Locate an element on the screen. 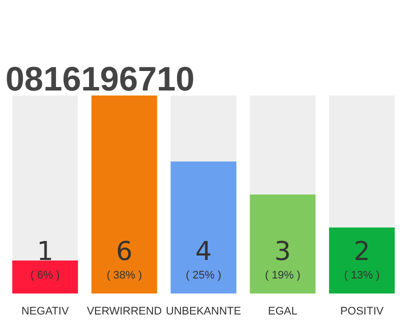  x-tick-label: UNBEKANNTE is located at coordinates (204, 312).